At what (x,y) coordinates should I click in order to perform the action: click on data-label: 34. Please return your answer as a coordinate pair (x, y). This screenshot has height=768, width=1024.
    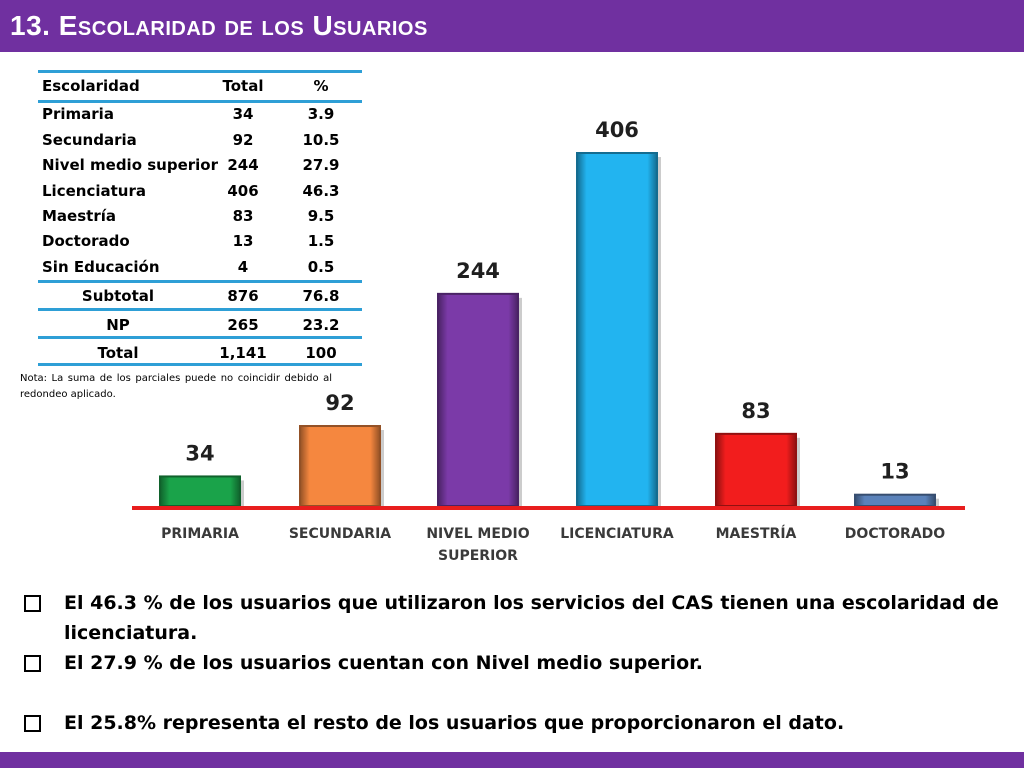
    Looking at the image, I should click on (199, 453).